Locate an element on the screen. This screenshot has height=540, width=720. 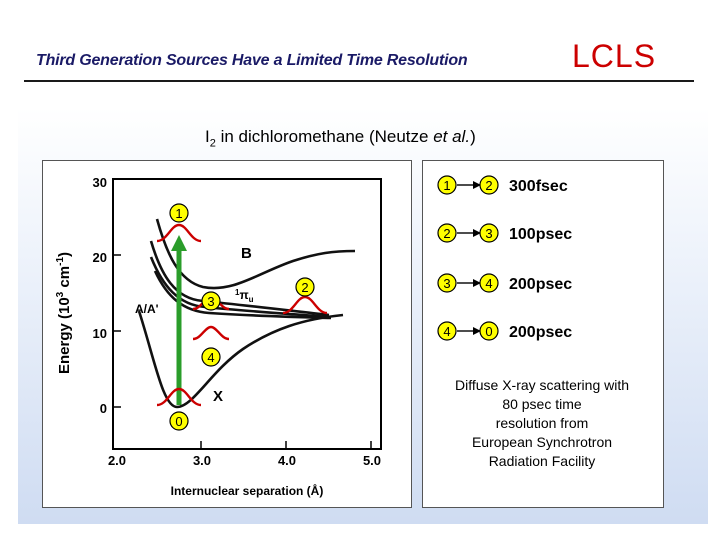
to-label: 0 is located at coordinates (488, 331).